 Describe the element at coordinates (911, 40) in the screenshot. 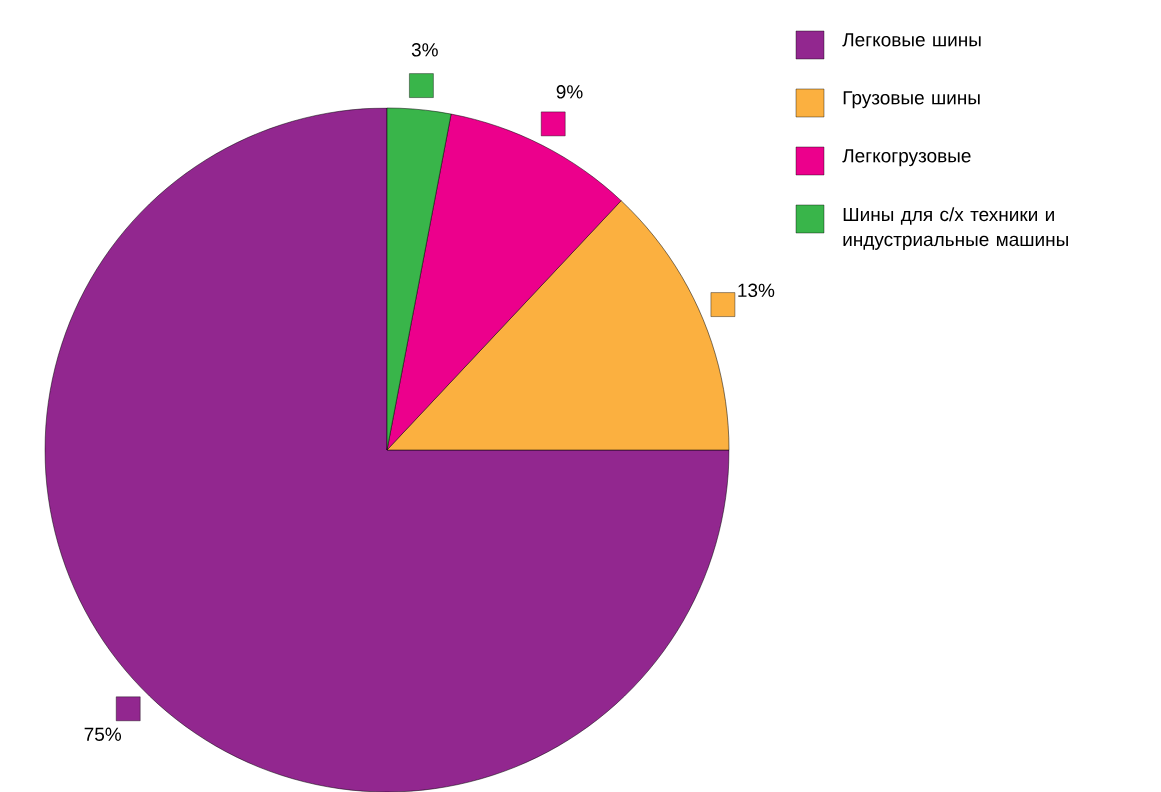

I see `legend-label: Легковые шины` at that location.